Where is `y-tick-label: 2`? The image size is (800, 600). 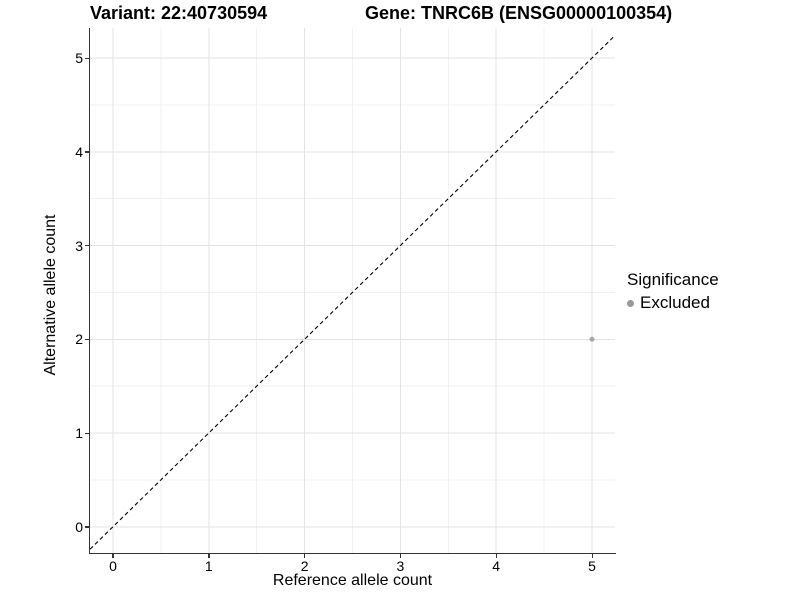
y-tick-label: 2 is located at coordinates (79, 339).